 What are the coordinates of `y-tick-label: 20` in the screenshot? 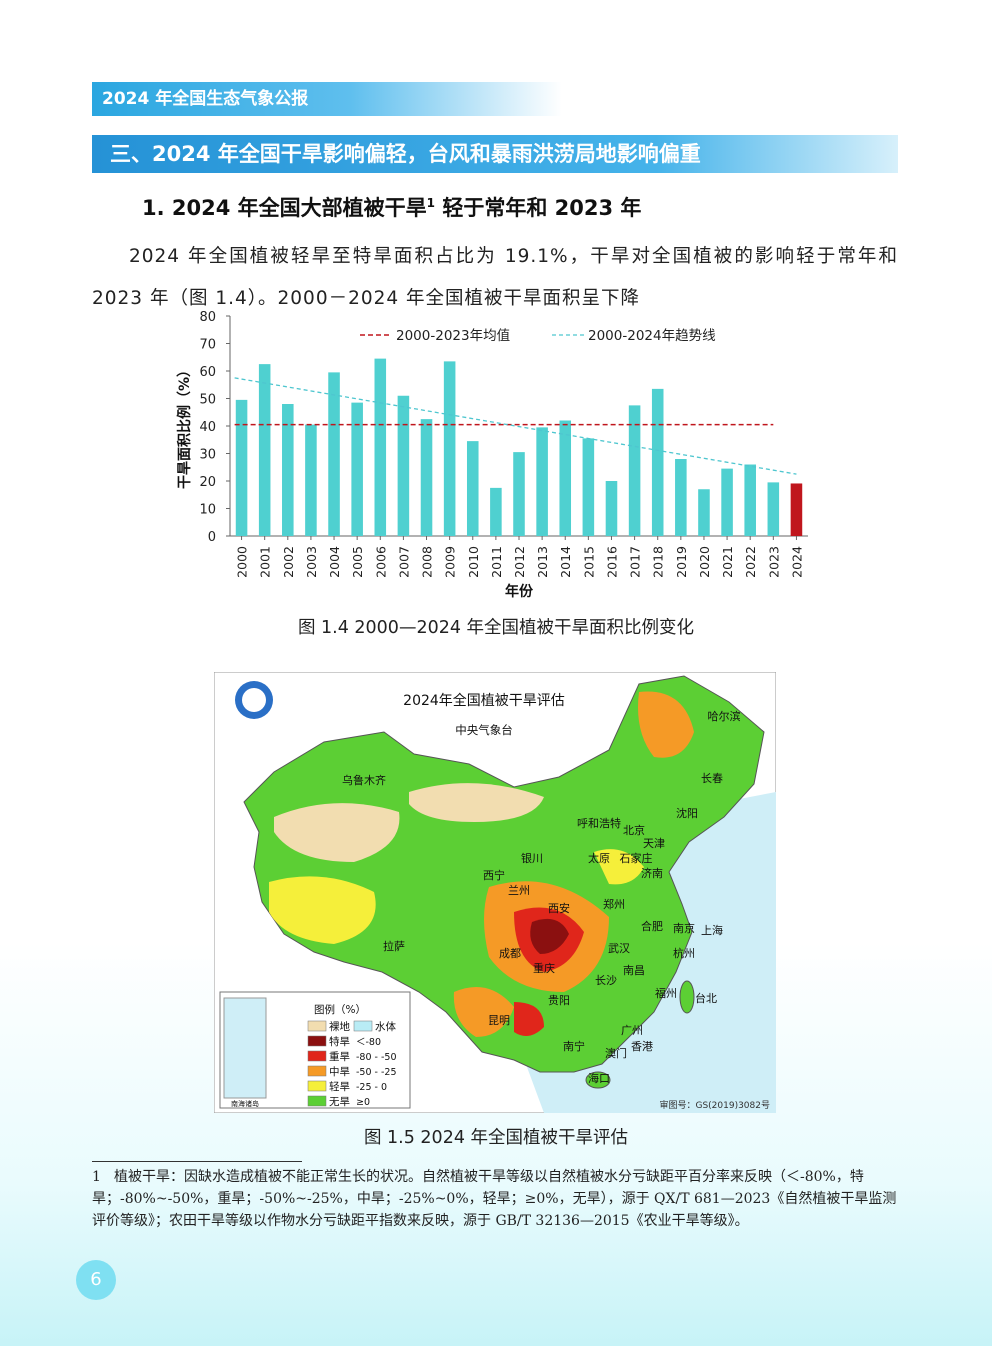 It's located at (207, 482).